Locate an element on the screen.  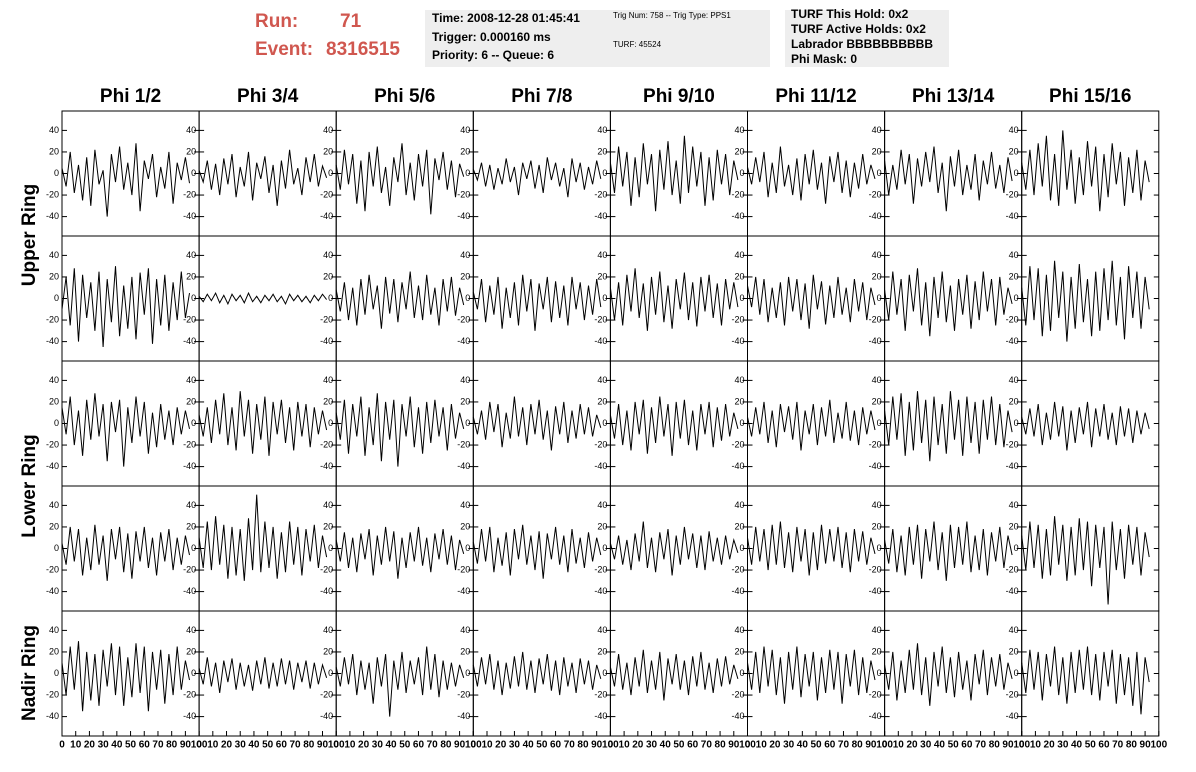
x-tick-label: 0 is located at coordinates (62, 745).